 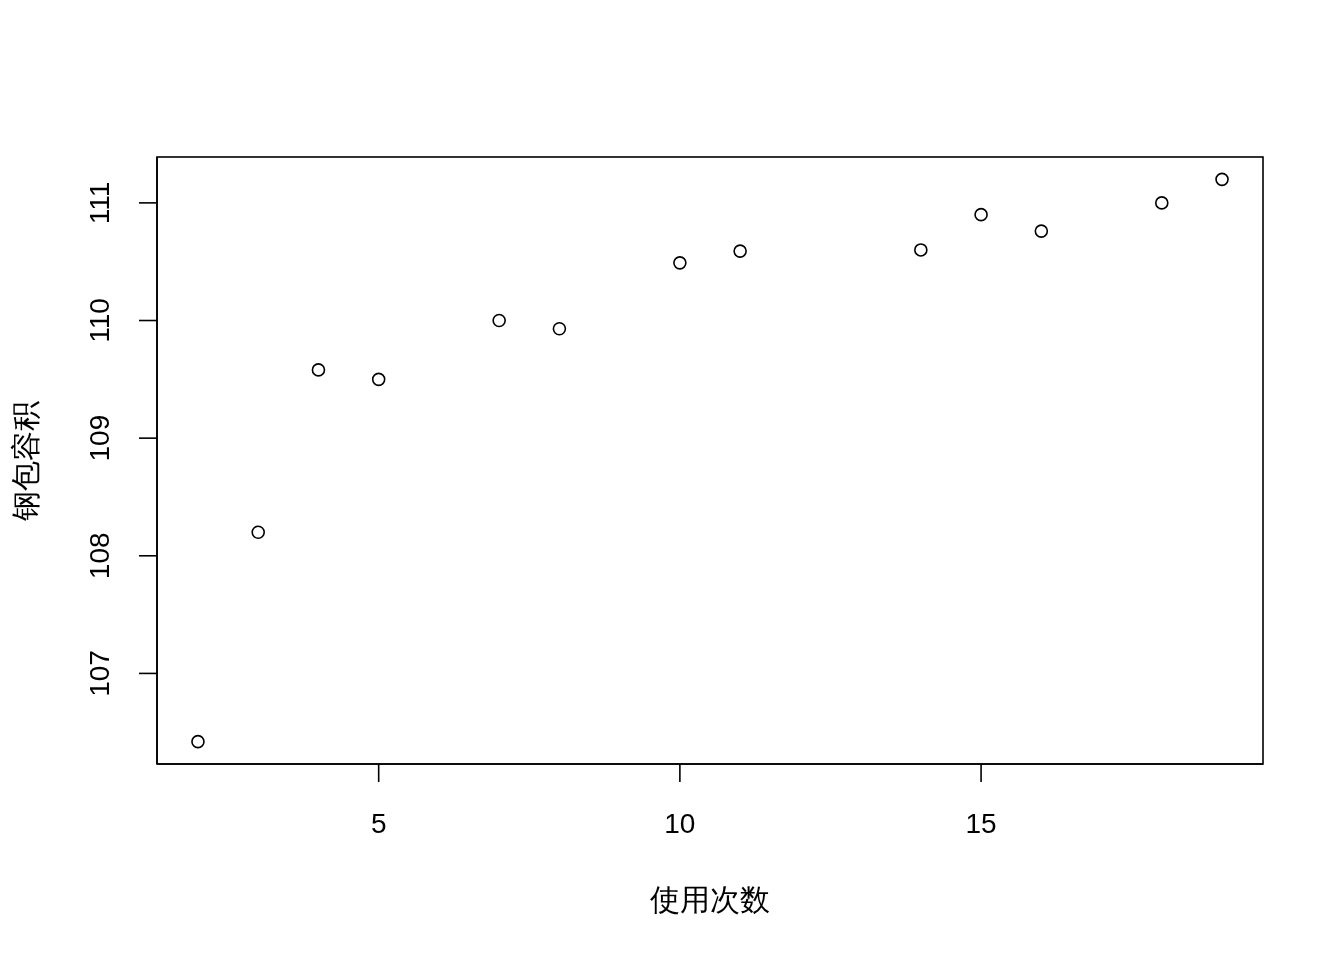 I want to click on y-tick-label: 109, so click(x=100, y=438).